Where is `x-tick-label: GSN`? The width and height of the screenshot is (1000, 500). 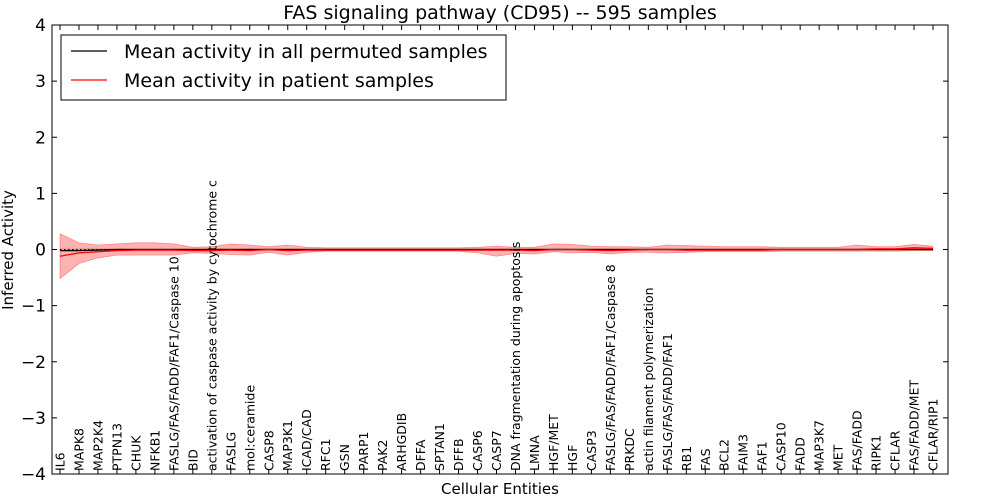
x-tick-label: GSN is located at coordinates (344, 457).